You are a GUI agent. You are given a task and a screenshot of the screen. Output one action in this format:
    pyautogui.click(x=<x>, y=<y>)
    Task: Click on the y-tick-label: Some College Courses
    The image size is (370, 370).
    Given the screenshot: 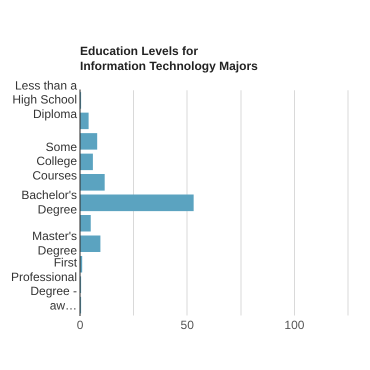 What is the action you would take?
    pyautogui.click(x=55, y=161)
    